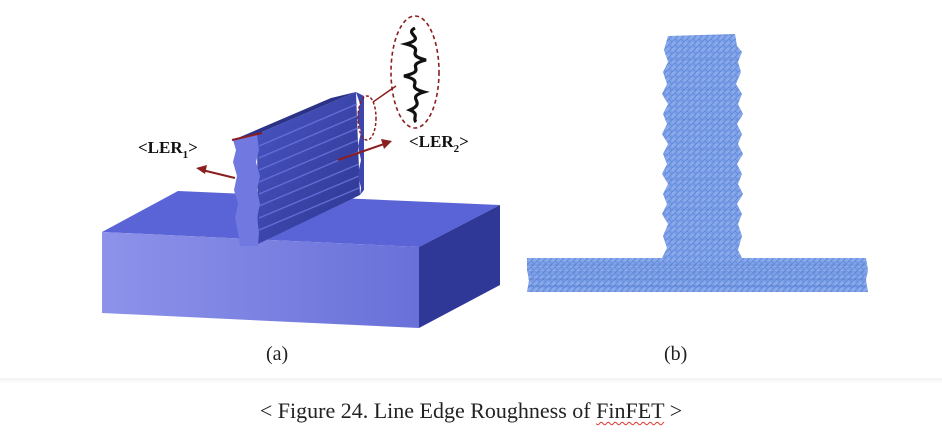  What do you see at coordinates (277, 354) in the screenshot?
I see `panel-a-label: (a)` at bounding box center [277, 354].